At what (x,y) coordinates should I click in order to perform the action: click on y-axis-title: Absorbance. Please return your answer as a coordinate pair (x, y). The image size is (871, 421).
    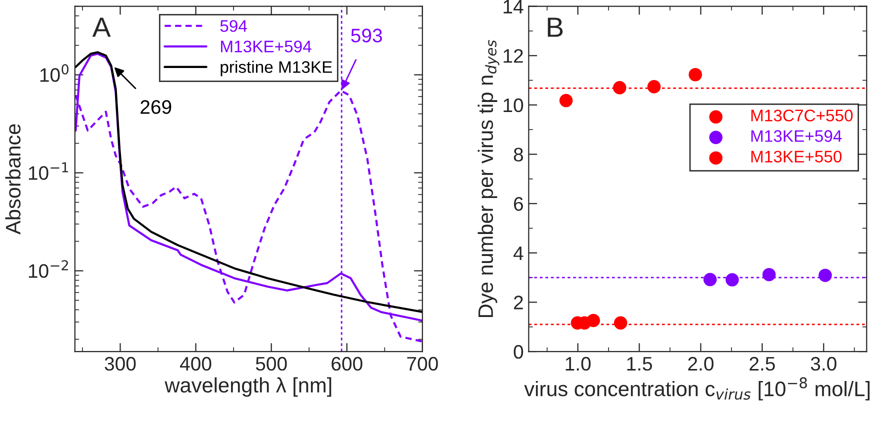
    Looking at the image, I should click on (13, 179).